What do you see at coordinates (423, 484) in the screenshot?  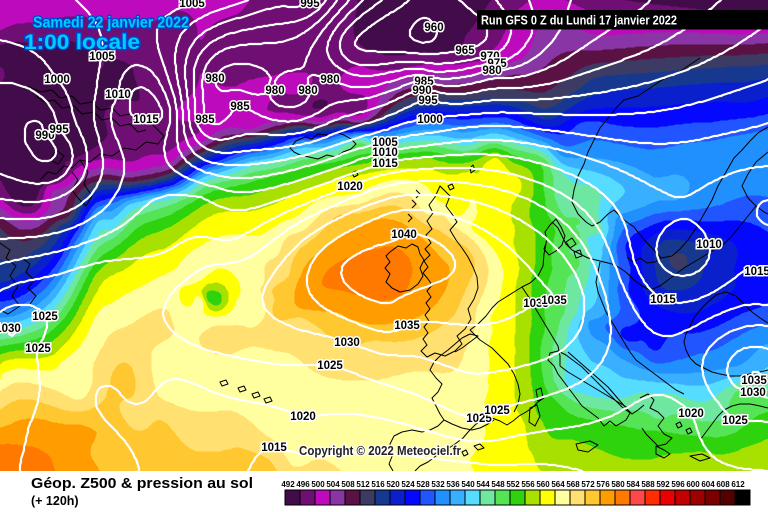 I see `svg-text: 528` at bounding box center [423, 484].